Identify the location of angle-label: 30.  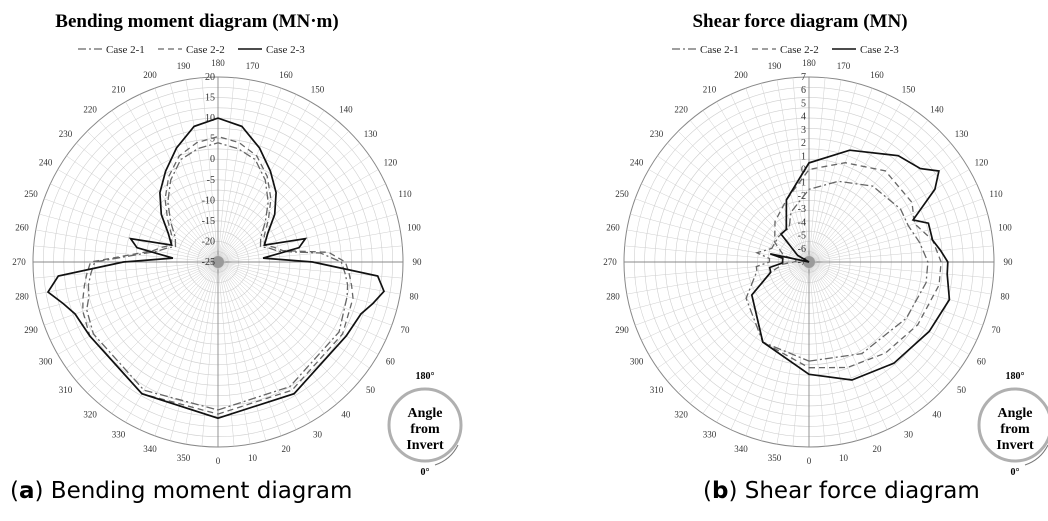
(909, 434).